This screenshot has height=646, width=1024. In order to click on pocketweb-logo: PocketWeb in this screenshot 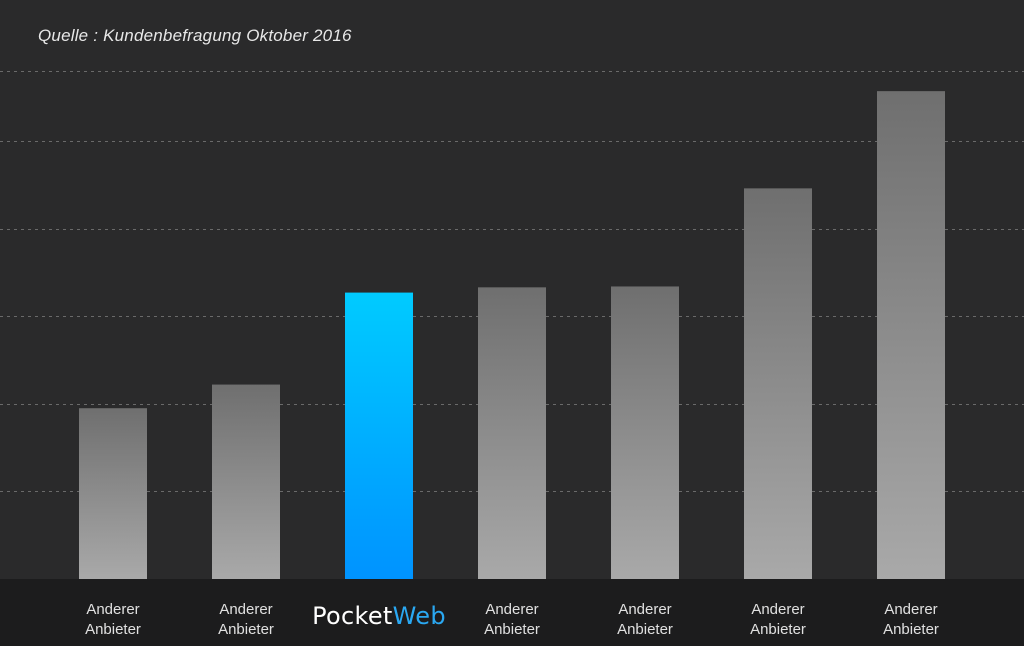, I will do `click(379, 616)`.